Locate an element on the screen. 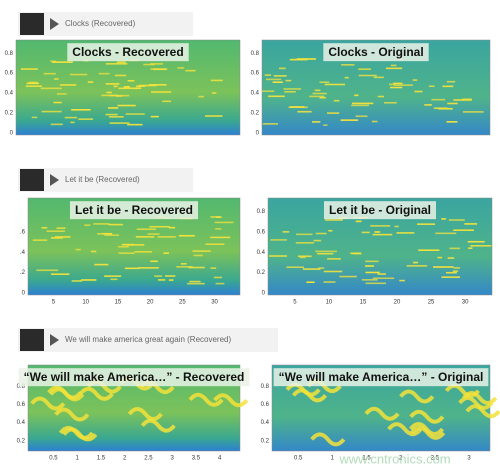 This screenshot has width=500, height=471. y-tick-label: 0 is located at coordinates (258, 134).